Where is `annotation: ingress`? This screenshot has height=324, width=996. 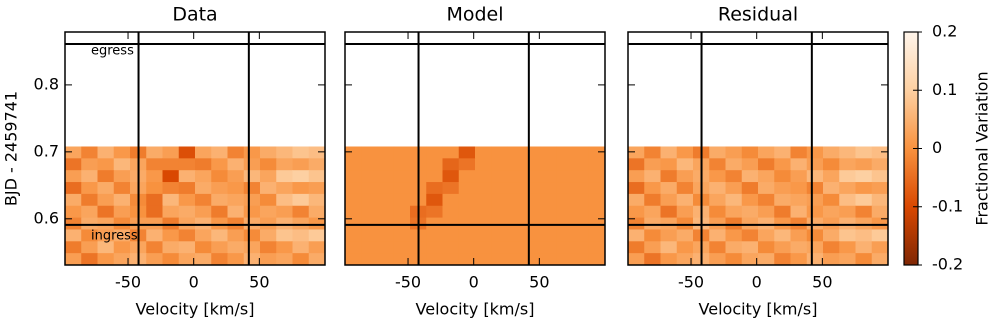 annotation: ingress is located at coordinates (114, 235).